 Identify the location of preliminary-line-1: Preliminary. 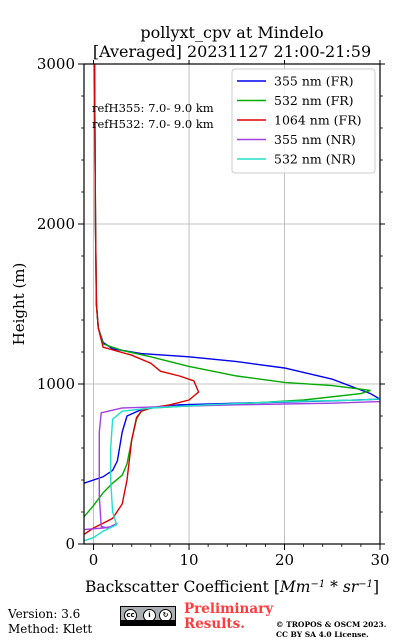
(229, 609).